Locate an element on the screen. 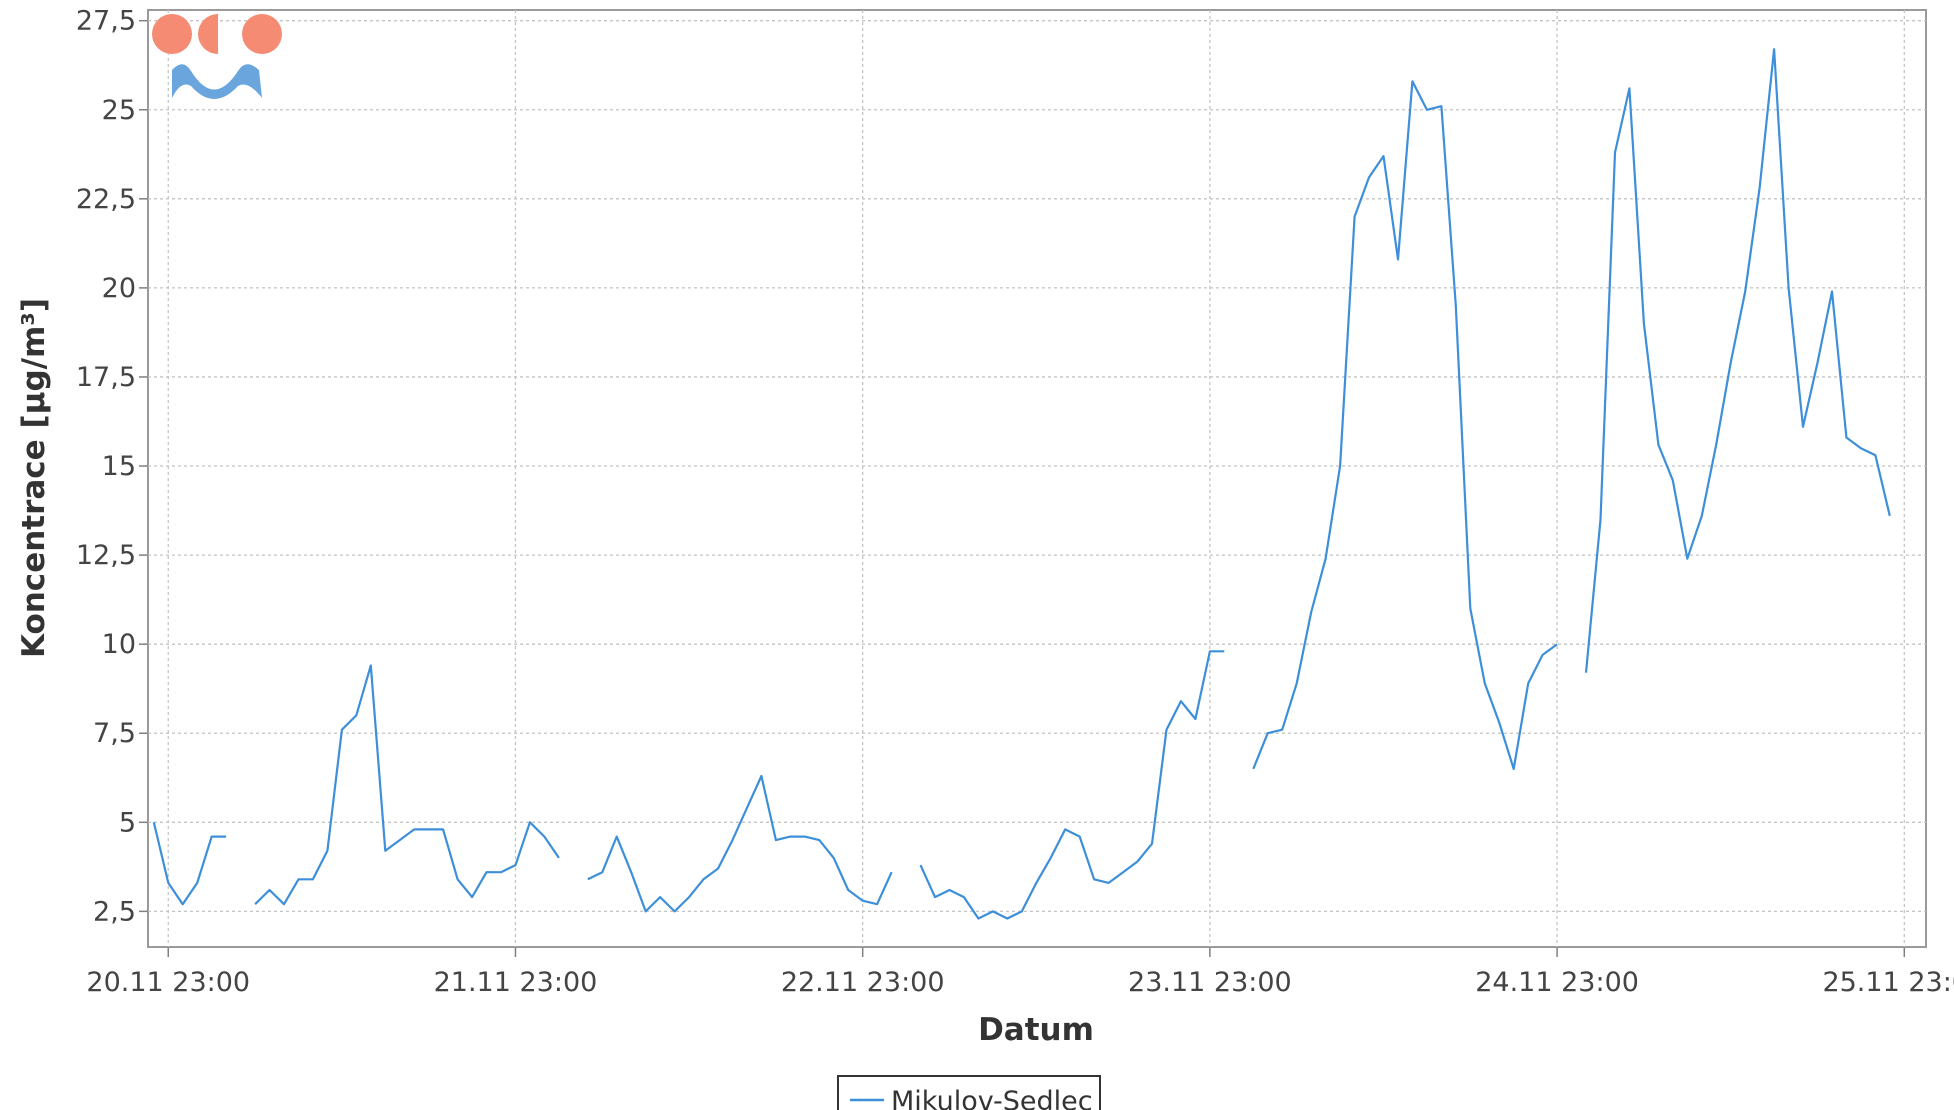 The width and height of the screenshot is (1954, 1110). legend-box is located at coordinates (969, 1092).